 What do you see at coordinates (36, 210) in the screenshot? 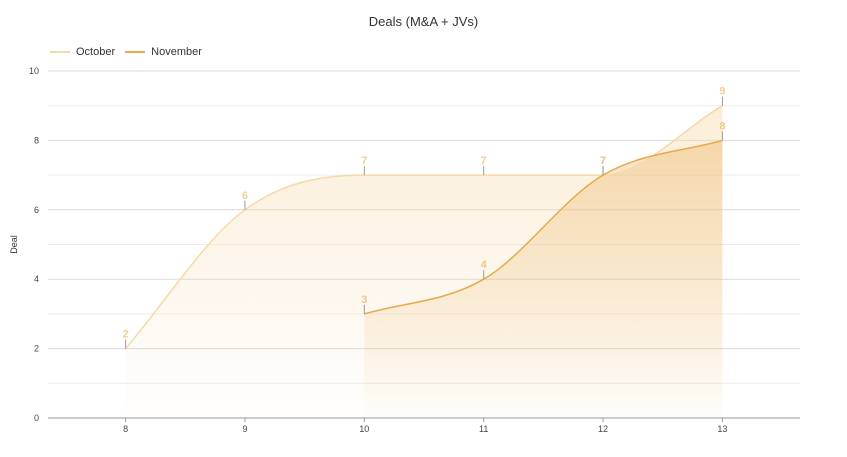
I see `y-tick-label: 6` at bounding box center [36, 210].